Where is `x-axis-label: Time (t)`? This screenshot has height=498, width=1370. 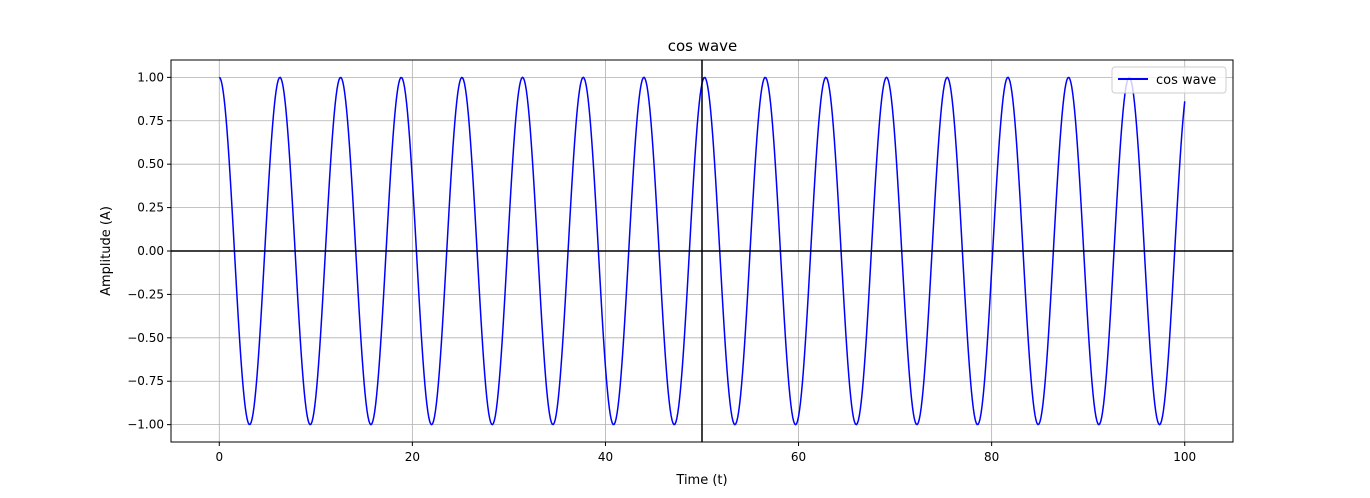
x-axis-label: Time (t) is located at coordinates (701, 480).